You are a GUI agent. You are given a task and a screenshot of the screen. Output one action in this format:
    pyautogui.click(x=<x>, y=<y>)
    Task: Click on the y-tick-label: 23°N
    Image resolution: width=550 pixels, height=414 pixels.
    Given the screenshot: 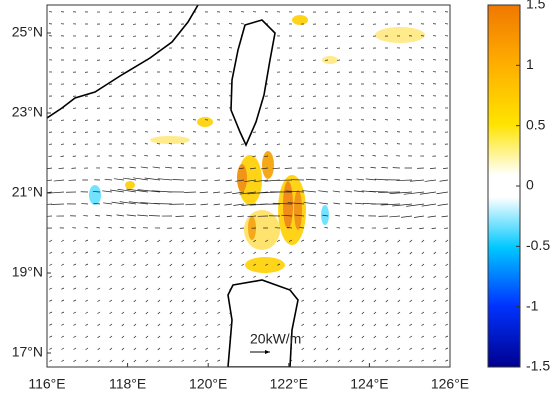 What is the action you would take?
    pyautogui.click(x=27, y=112)
    